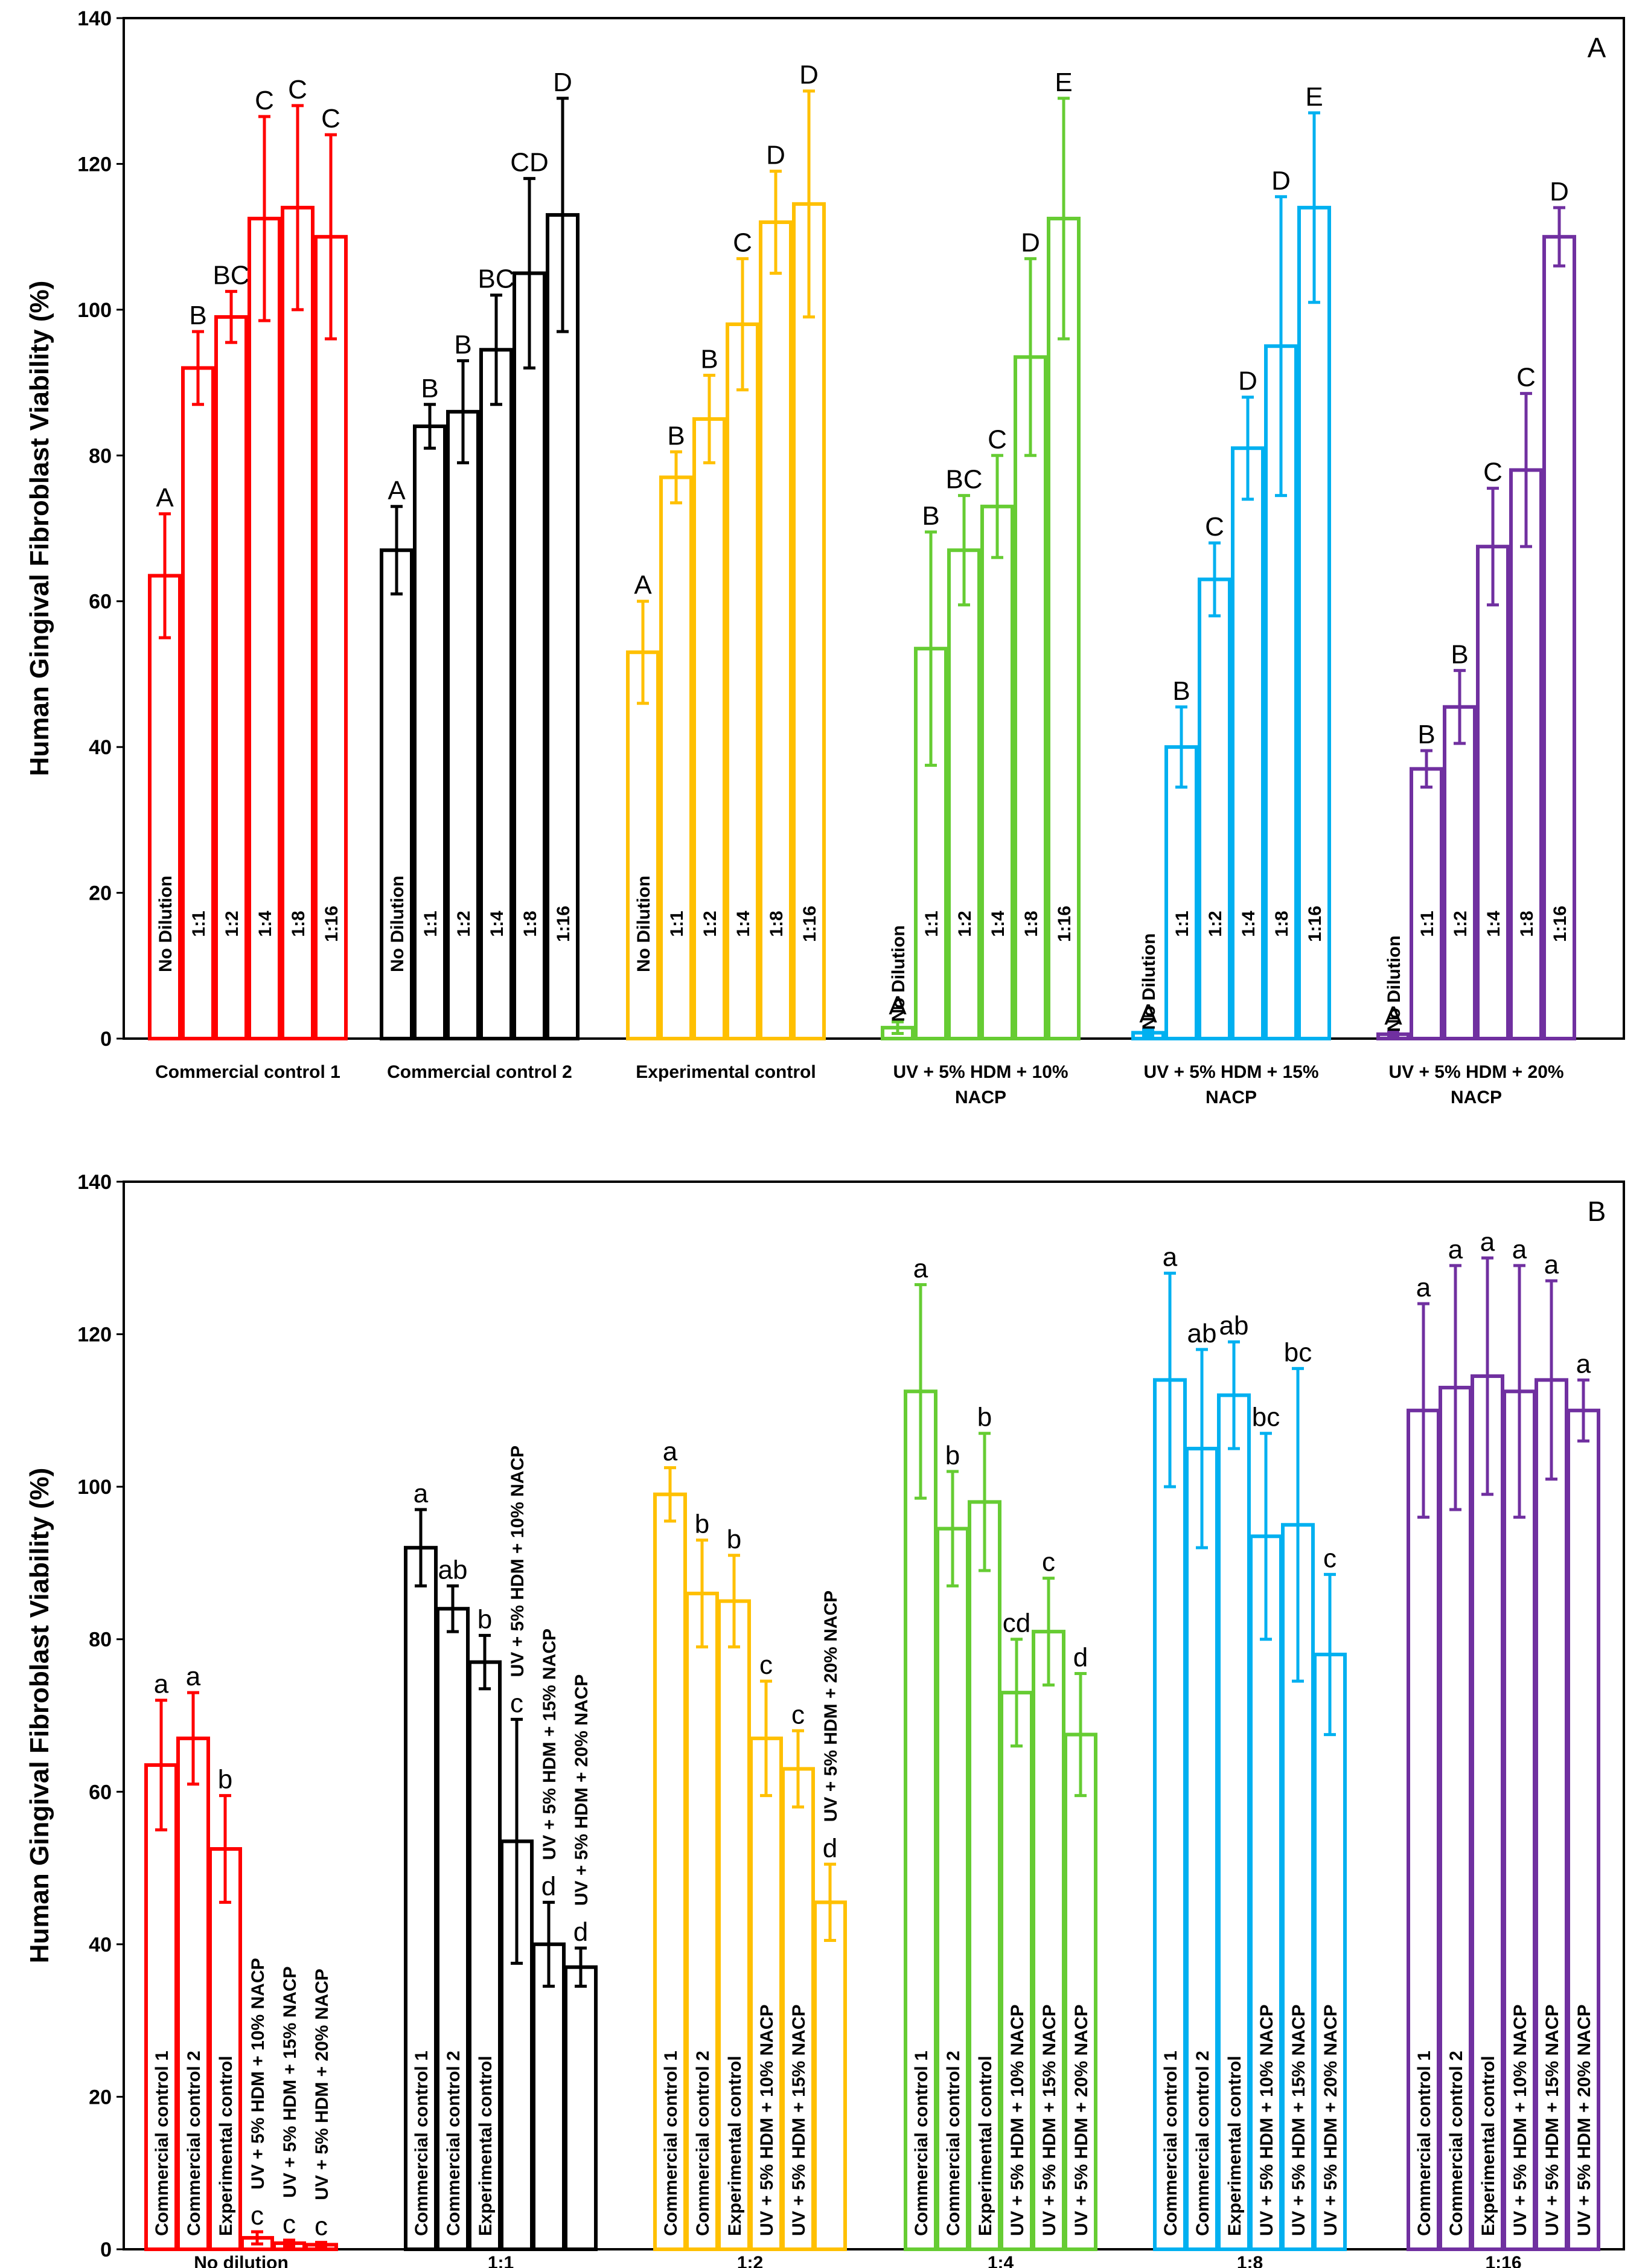  Describe the element at coordinates (981, 1072) in the screenshot. I see `category-label: UV + 5% HDM + 10%` at that location.